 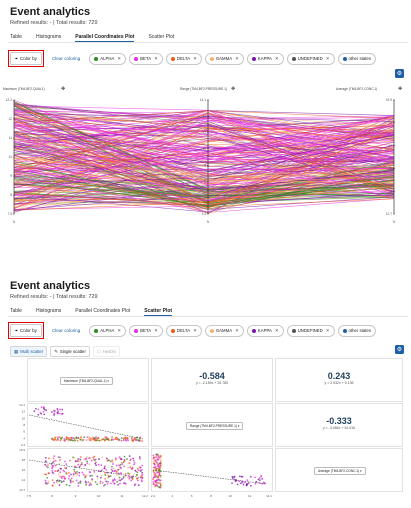 What do you see at coordinates (344, 58) in the screenshot?
I see `color-dot` at bounding box center [344, 58].